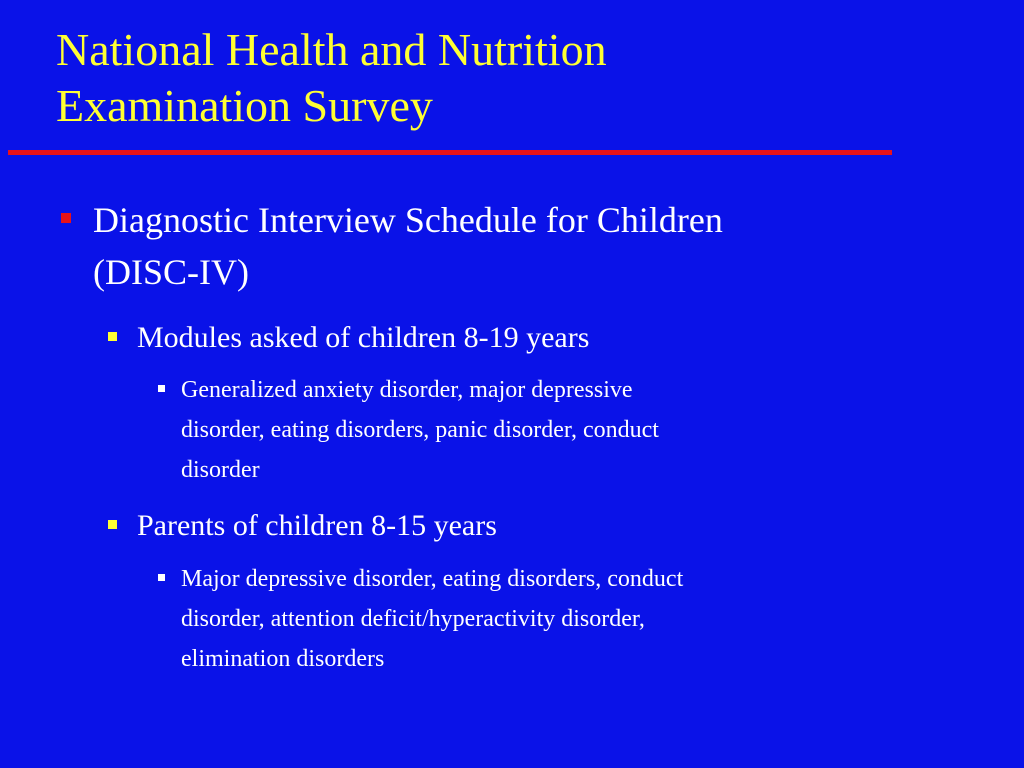 This screenshot has width=1024, height=768. What do you see at coordinates (283, 659) in the screenshot?
I see `bullet-level3-parents-line3: elimination disorders` at bounding box center [283, 659].